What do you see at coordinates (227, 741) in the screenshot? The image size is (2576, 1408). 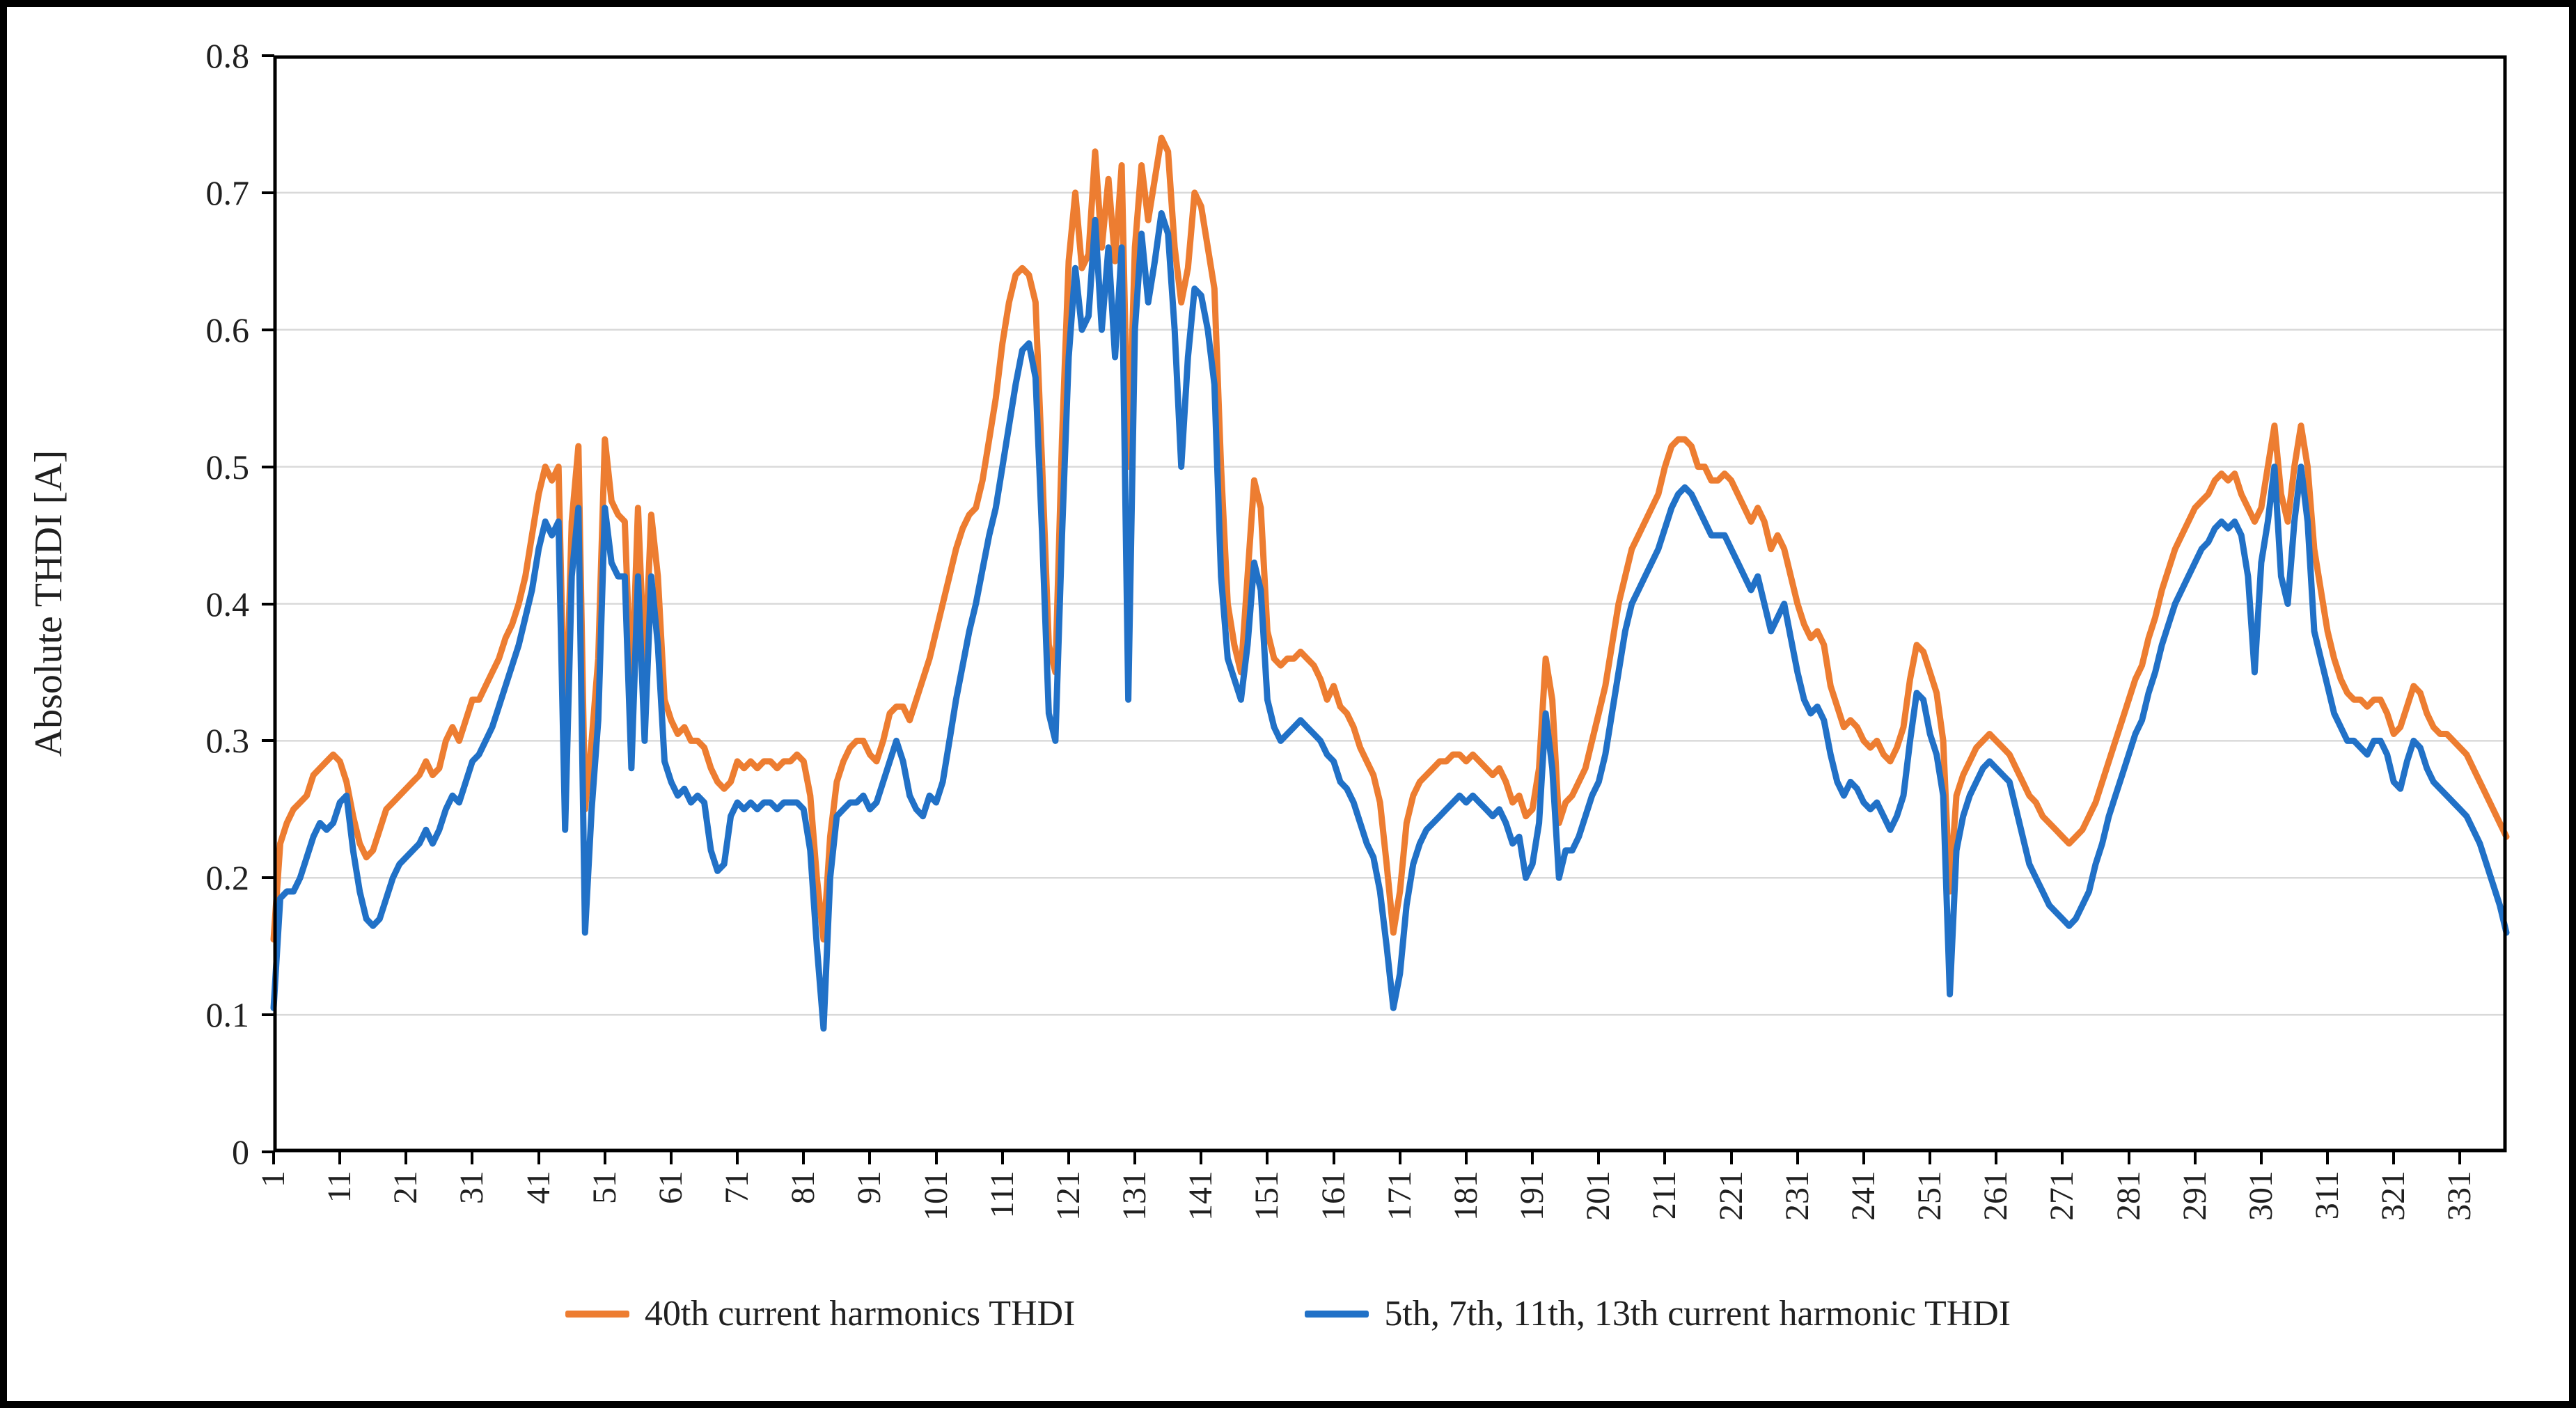 I see `y-tick-label: 0.3` at bounding box center [227, 741].